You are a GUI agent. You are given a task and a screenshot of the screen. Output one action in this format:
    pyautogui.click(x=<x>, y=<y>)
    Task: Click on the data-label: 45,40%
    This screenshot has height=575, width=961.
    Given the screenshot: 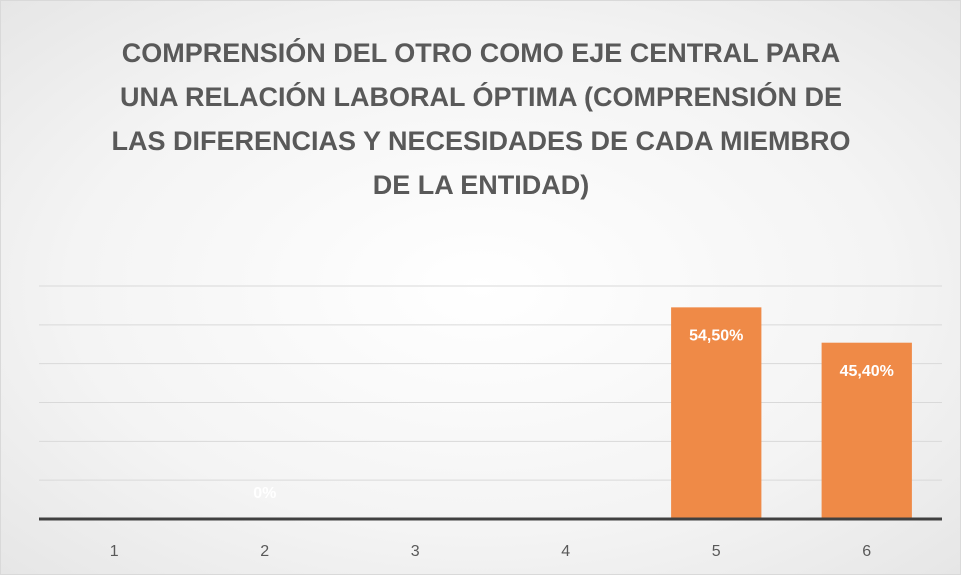 What is the action you would take?
    pyautogui.click(x=867, y=371)
    